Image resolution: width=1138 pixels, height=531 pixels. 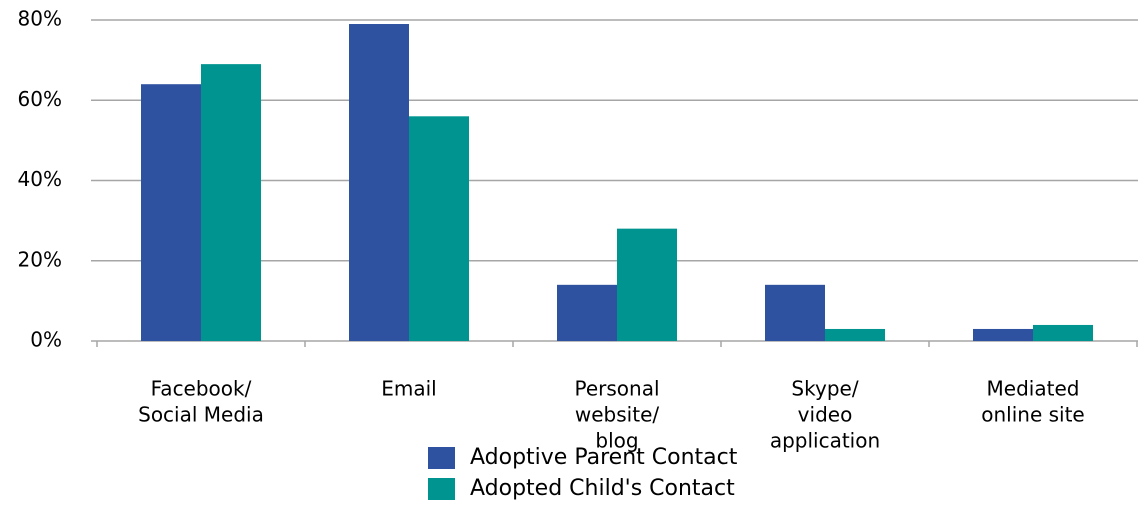 What do you see at coordinates (40, 99) in the screenshot?
I see `y-tick-label: 60%` at bounding box center [40, 99].